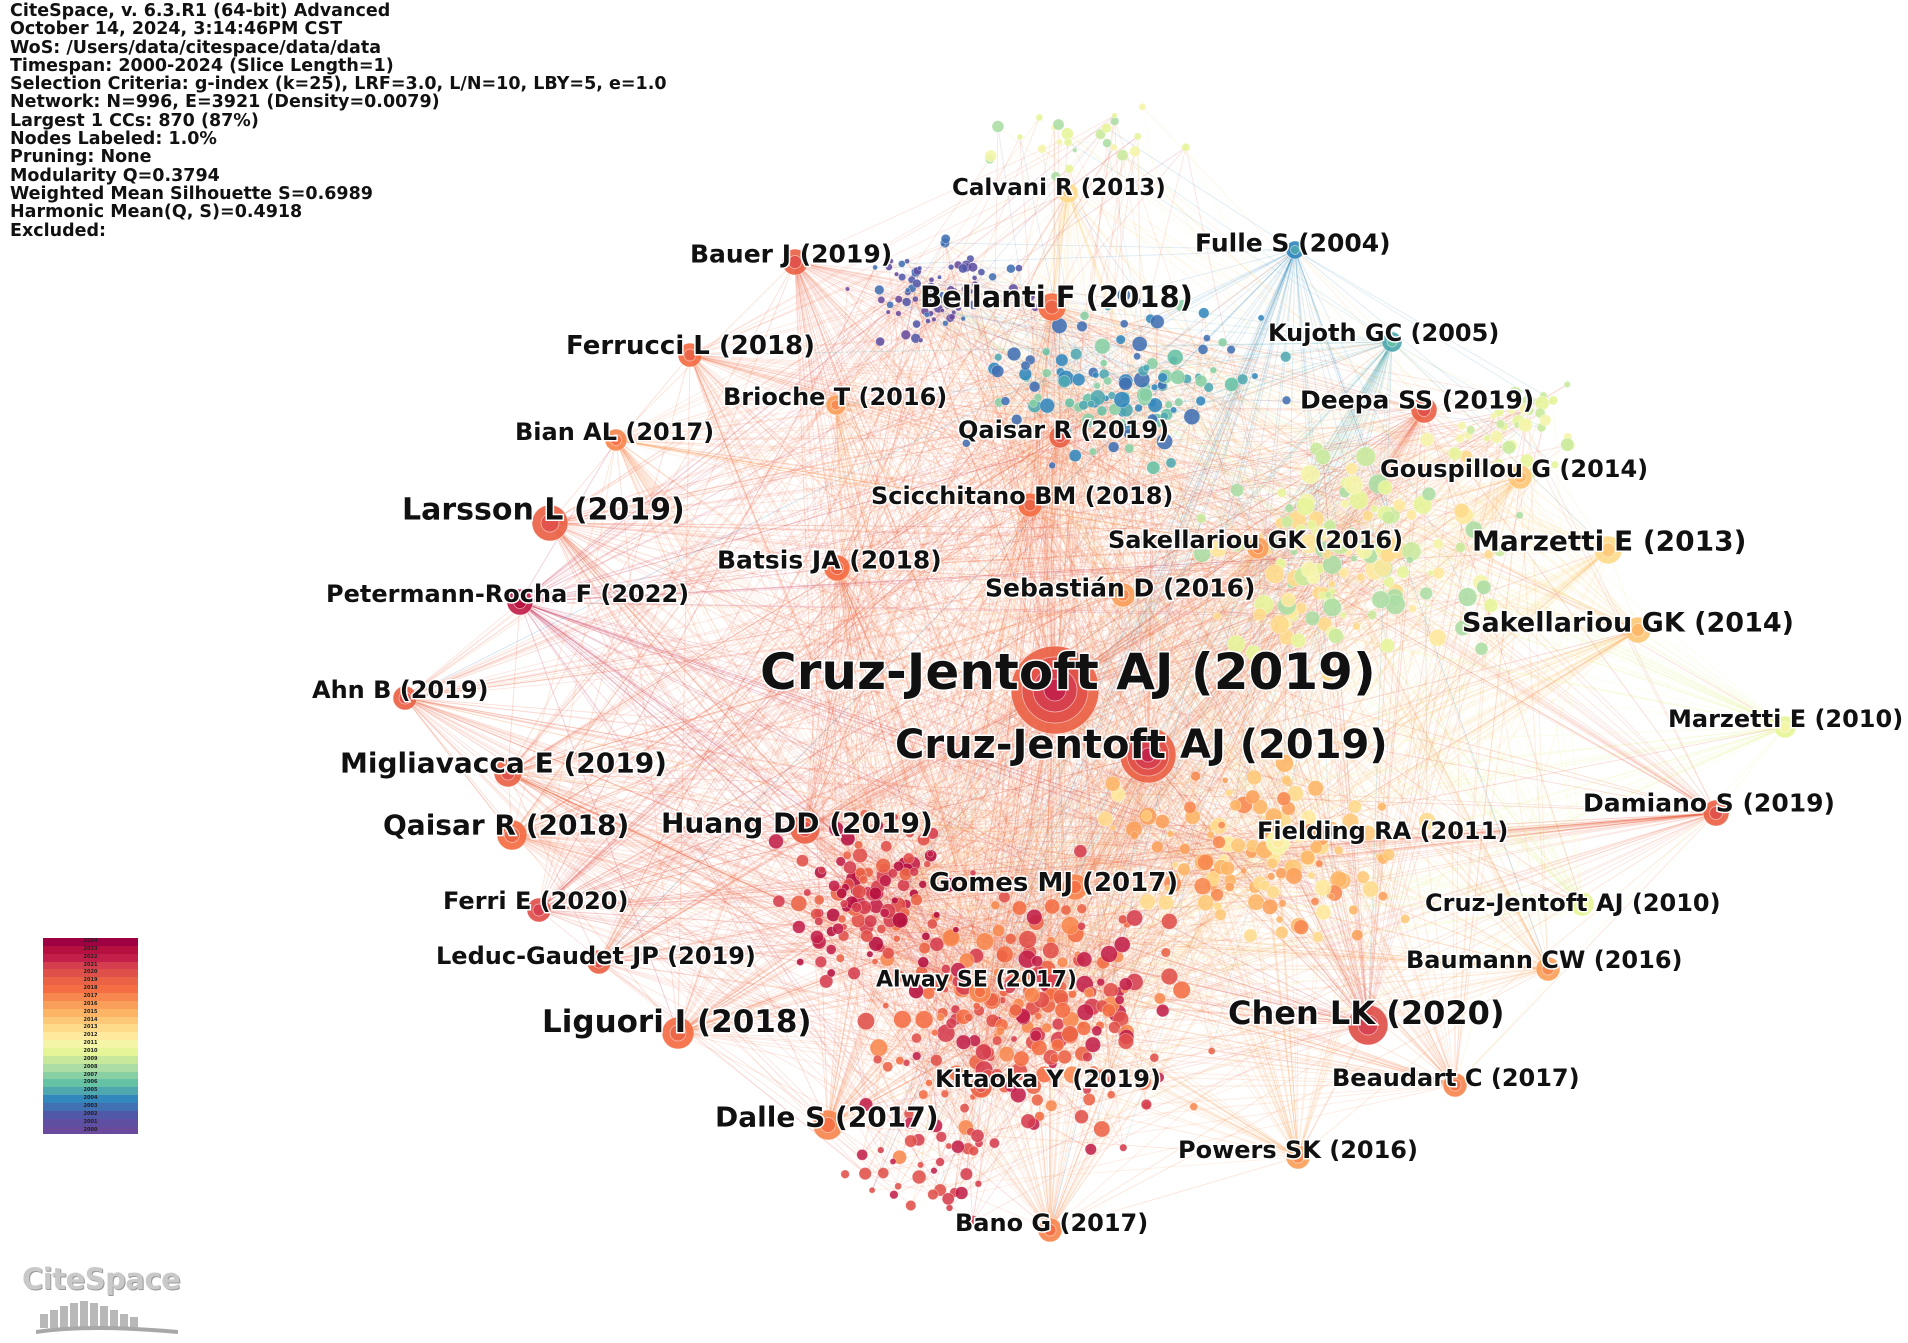 The height and width of the screenshot is (1343, 1908). I want to click on info-line: Timespan: 2000-2024 (Slice Length=1), so click(202, 65).